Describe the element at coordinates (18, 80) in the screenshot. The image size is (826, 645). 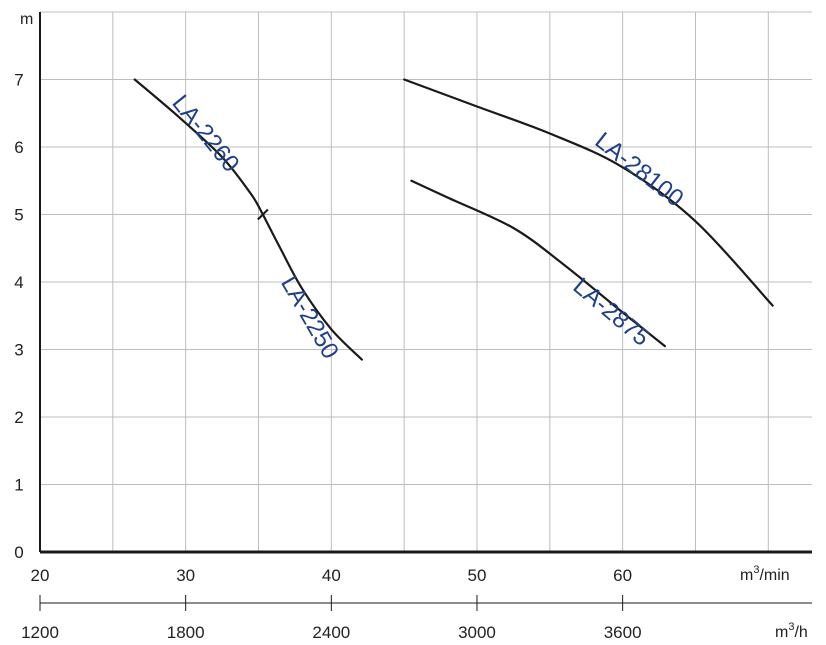
I see `y-tick-label: 7` at that location.